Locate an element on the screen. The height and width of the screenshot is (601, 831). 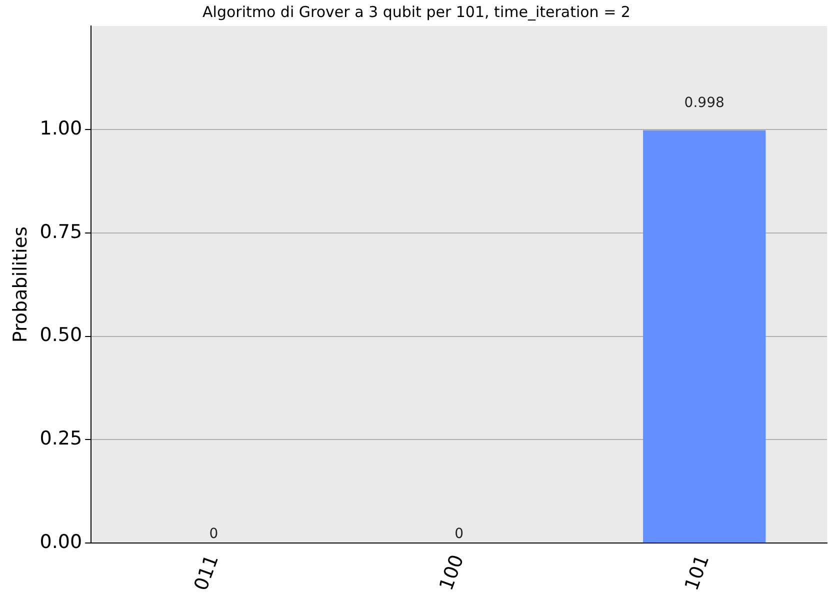
y-axis-title: Probabilities is located at coordinates (20, 284).